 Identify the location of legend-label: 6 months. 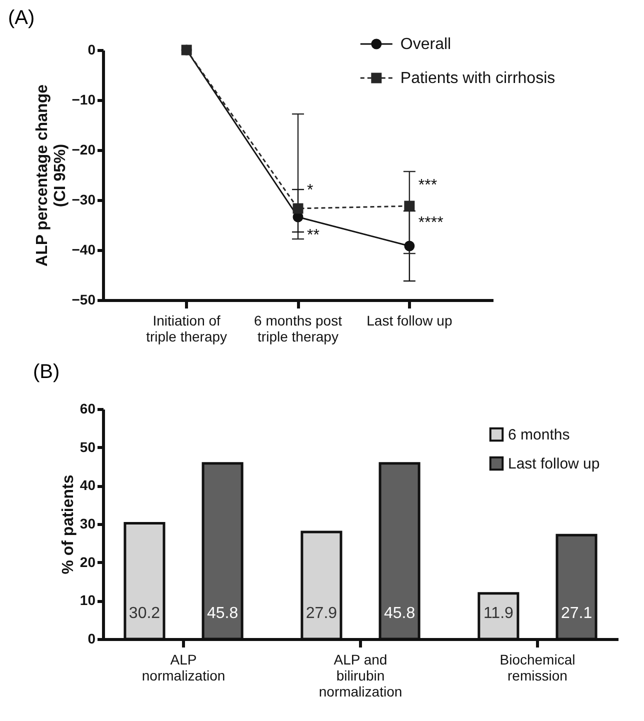
(539, 435).